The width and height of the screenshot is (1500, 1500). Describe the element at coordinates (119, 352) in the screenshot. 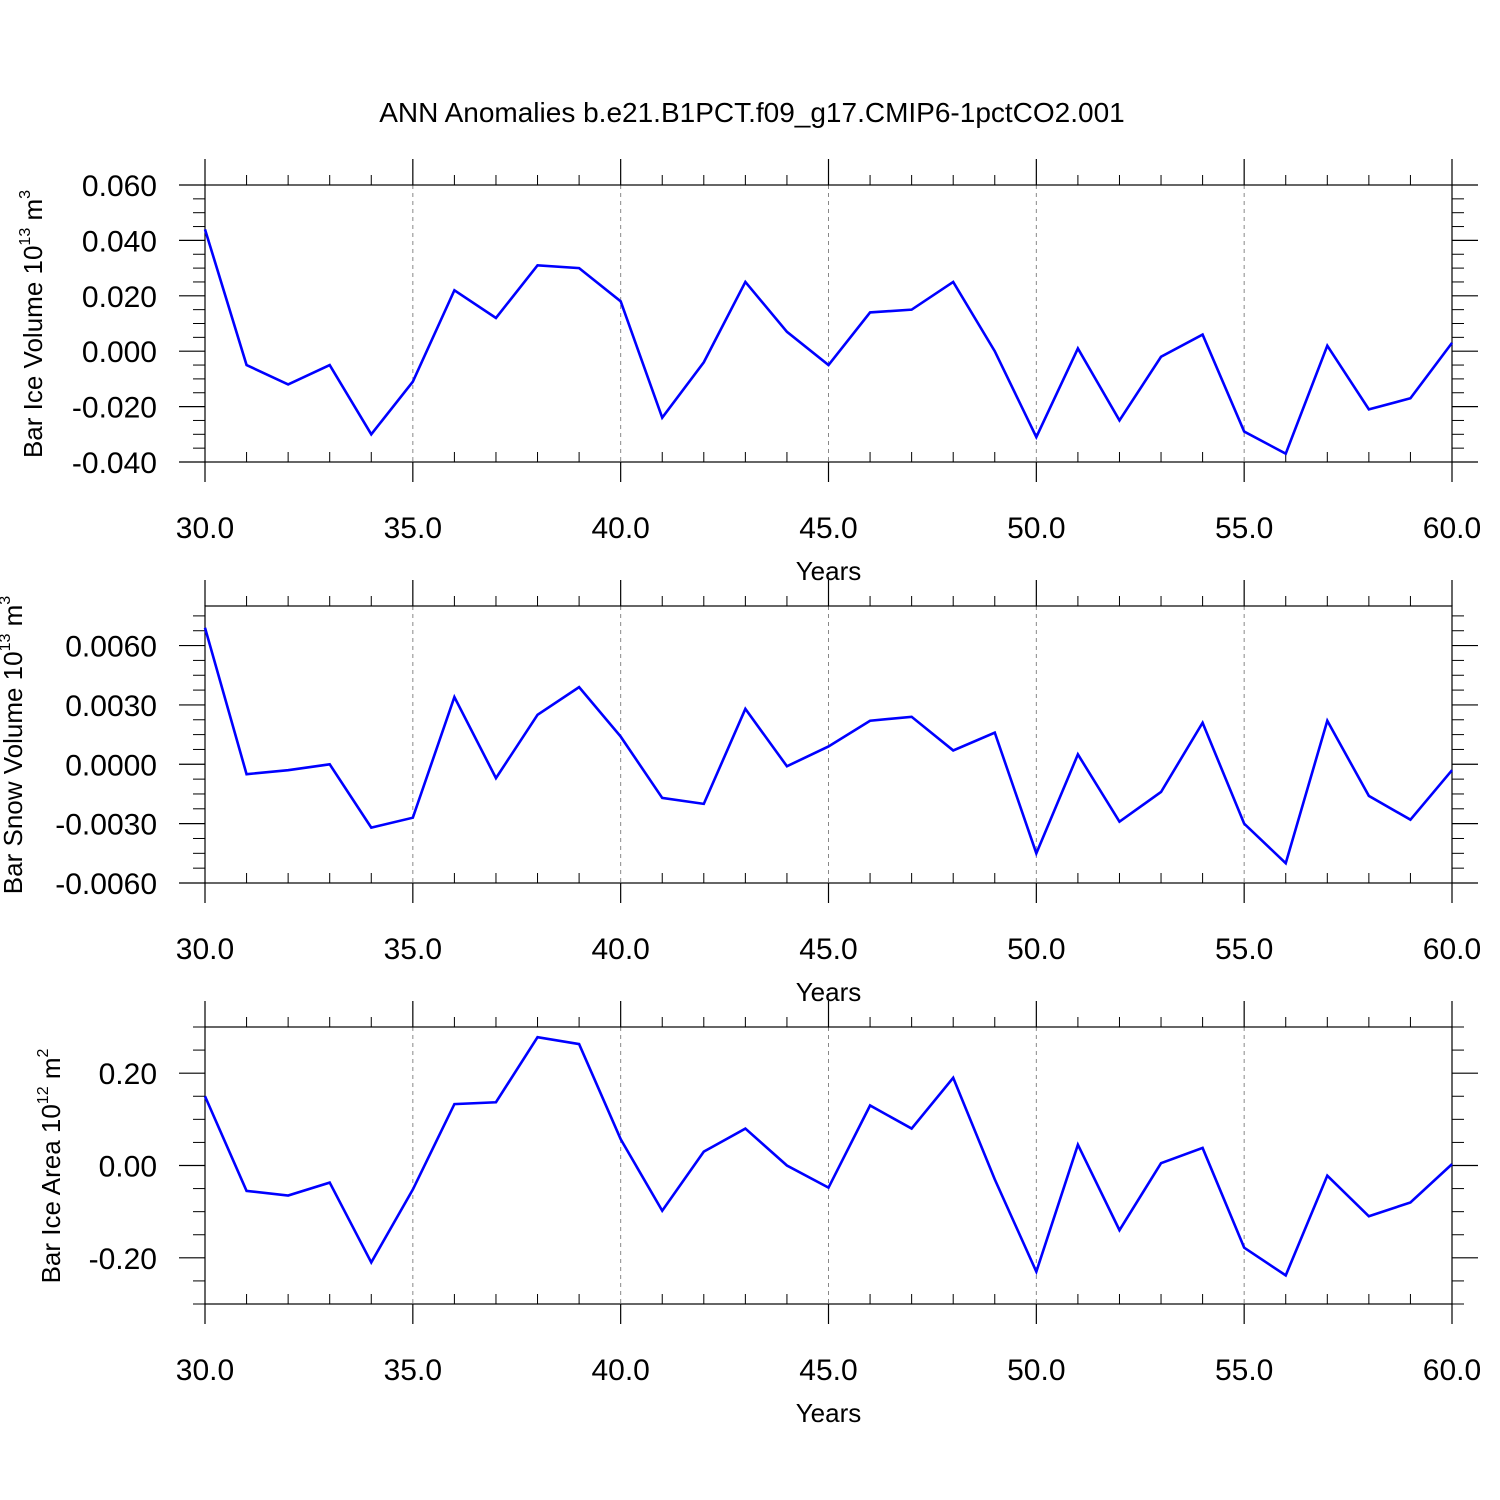

I see `y-tick-label: 0.000` at that location.